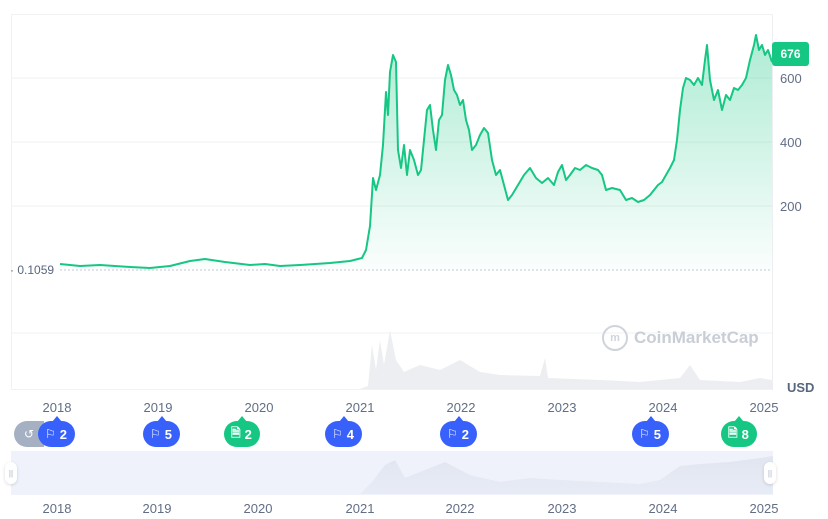  What do you see at coordinates (360, 407) in the screenshot?
I see `x-label: 2021` at bounding box center [360, 407].